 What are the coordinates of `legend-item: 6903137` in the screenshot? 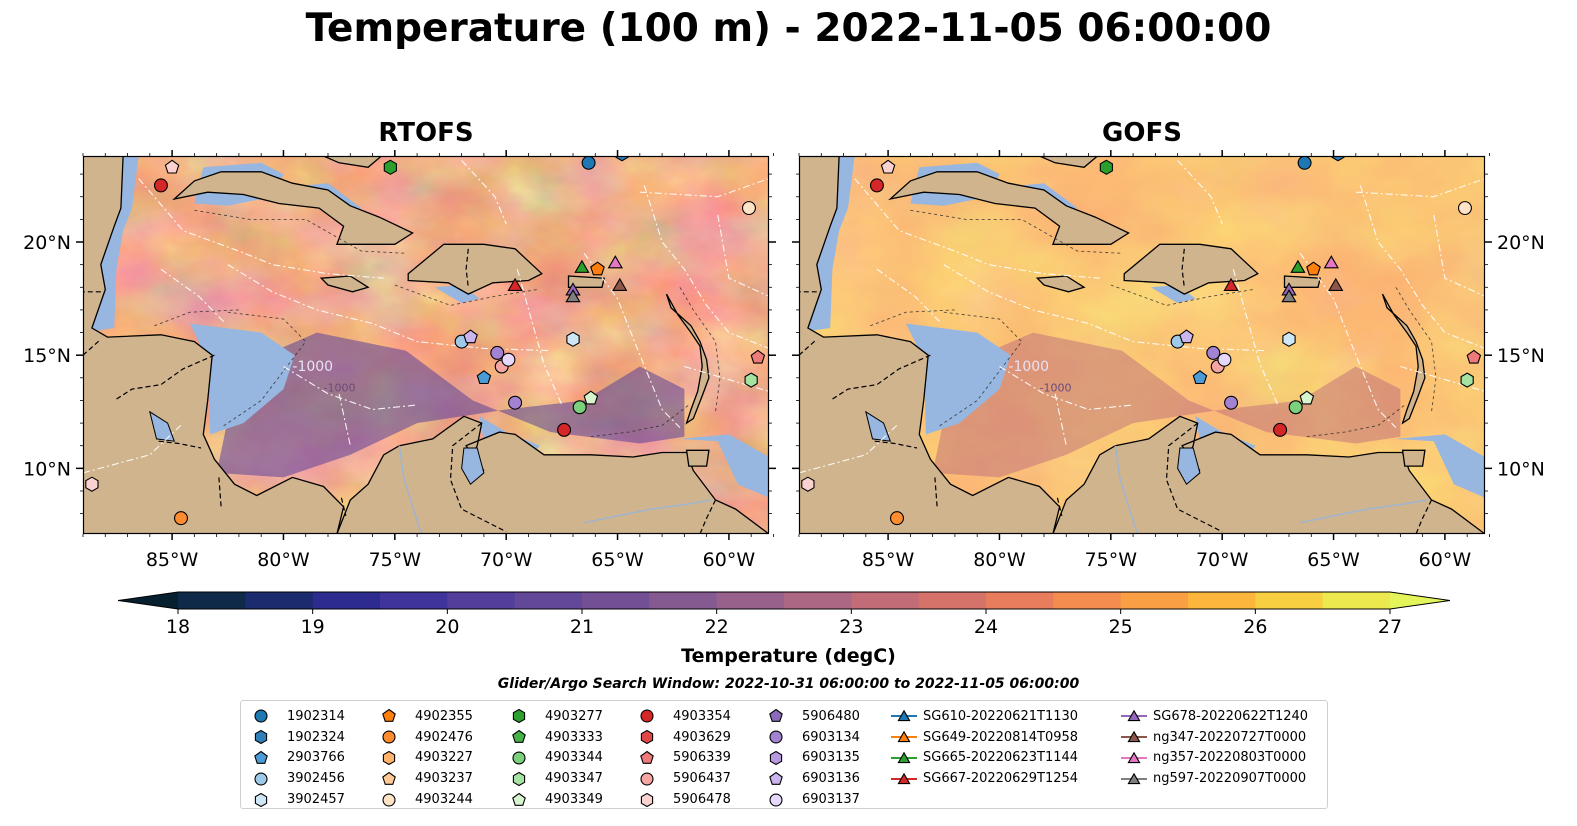 It's located at (814, 799).